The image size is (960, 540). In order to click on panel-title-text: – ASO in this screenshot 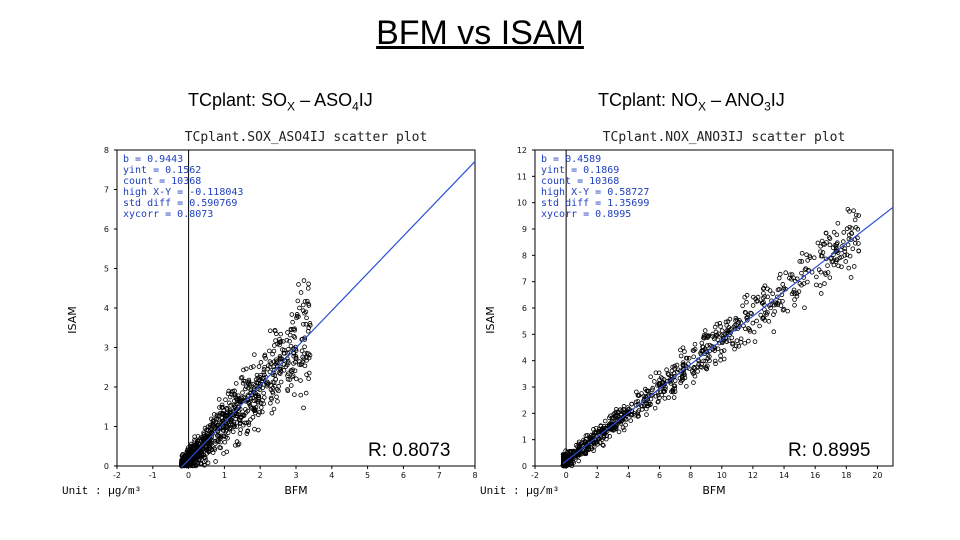, I will do `click(324, 100)`.